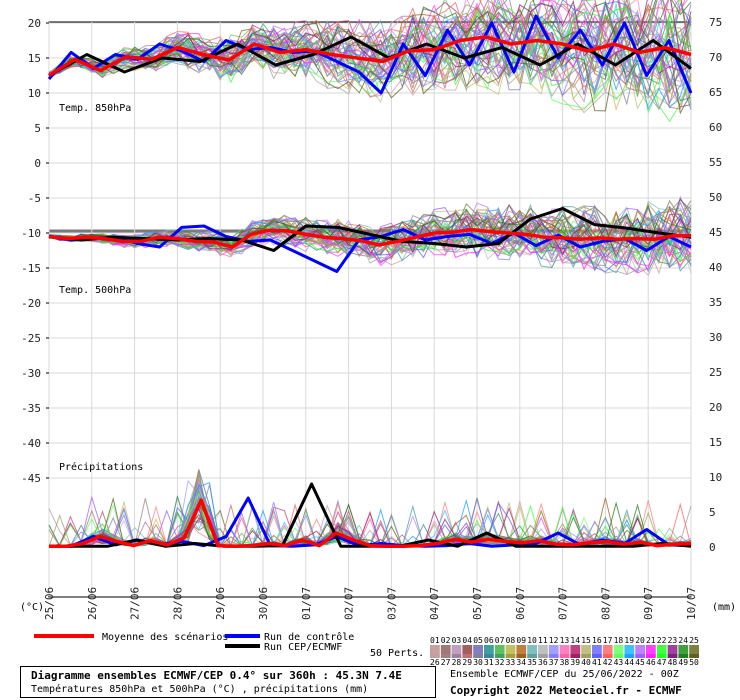  I want to click on member-number-label: 27, so click(446, 662).